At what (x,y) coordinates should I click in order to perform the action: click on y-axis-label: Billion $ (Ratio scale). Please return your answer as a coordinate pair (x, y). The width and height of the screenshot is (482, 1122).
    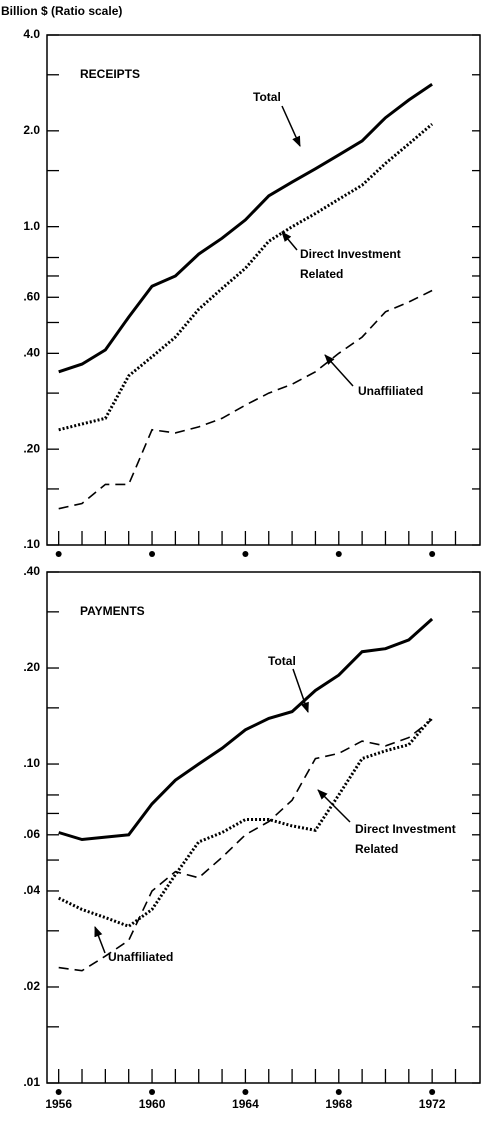
    Looking at the image, I should click on (61, 11).